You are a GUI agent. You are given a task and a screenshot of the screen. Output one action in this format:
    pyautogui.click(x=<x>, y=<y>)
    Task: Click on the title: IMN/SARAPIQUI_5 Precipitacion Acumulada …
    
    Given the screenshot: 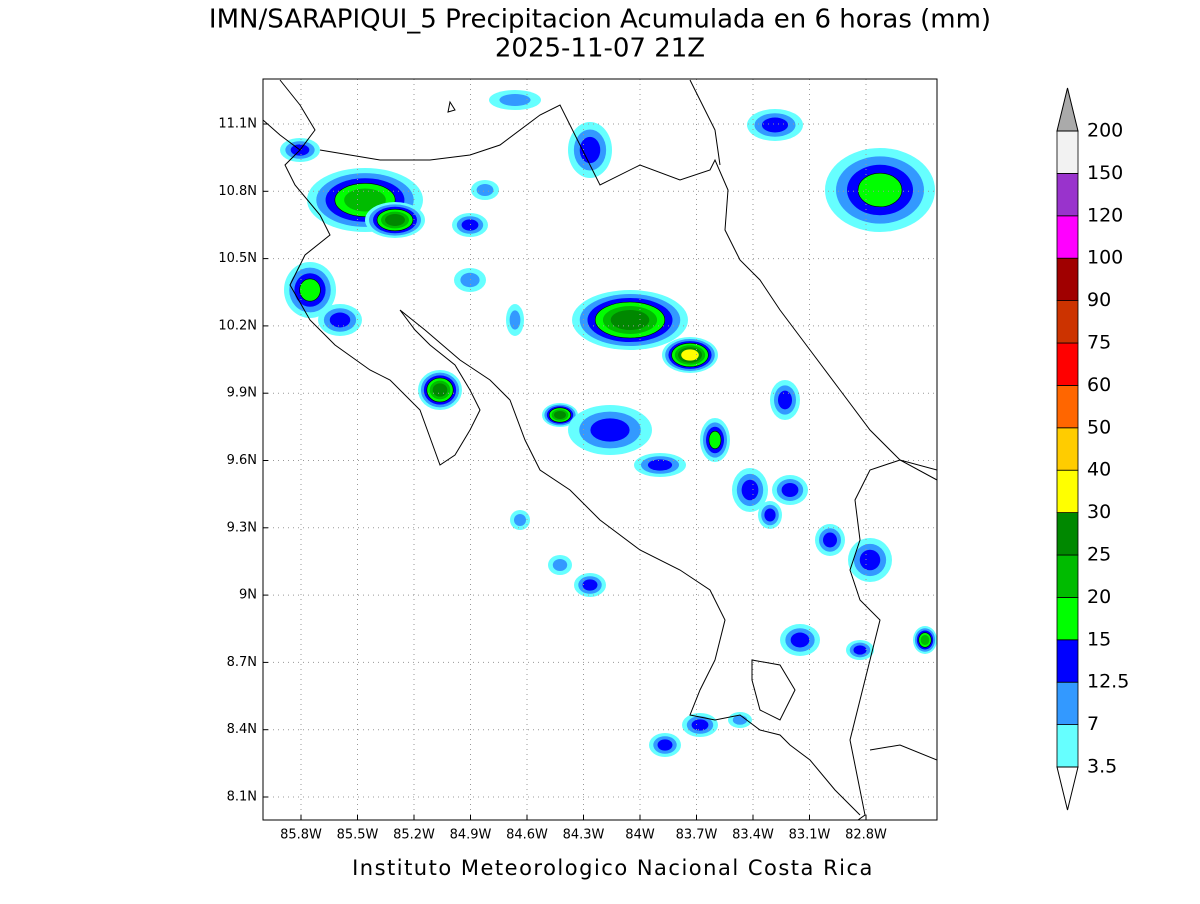 What is the action you would take?
    pyautogui.click(x=600, y=20)
    